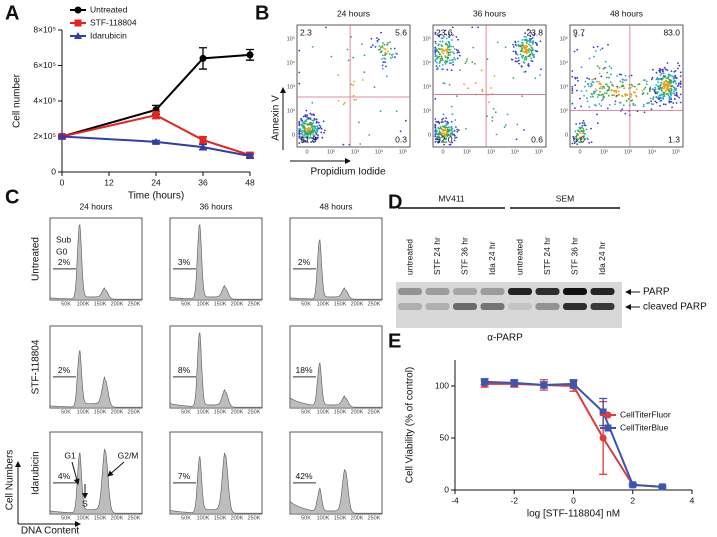  Describe the element at coordinates (671, 32) in the screenshot. I see `quadrant-value: 83.0` at that location.